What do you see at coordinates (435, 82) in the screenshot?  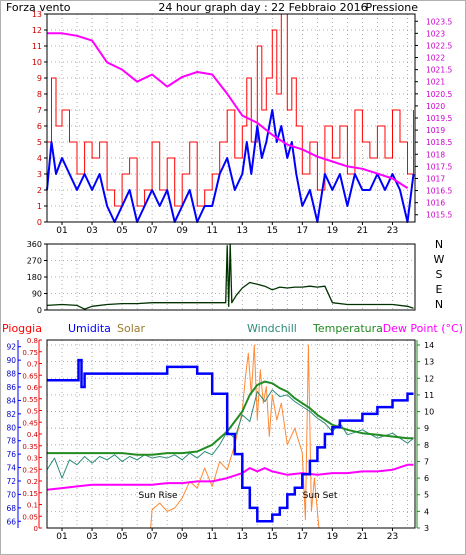 I see `pressure-axis-label: 1021` at bounding box center [435, 82].